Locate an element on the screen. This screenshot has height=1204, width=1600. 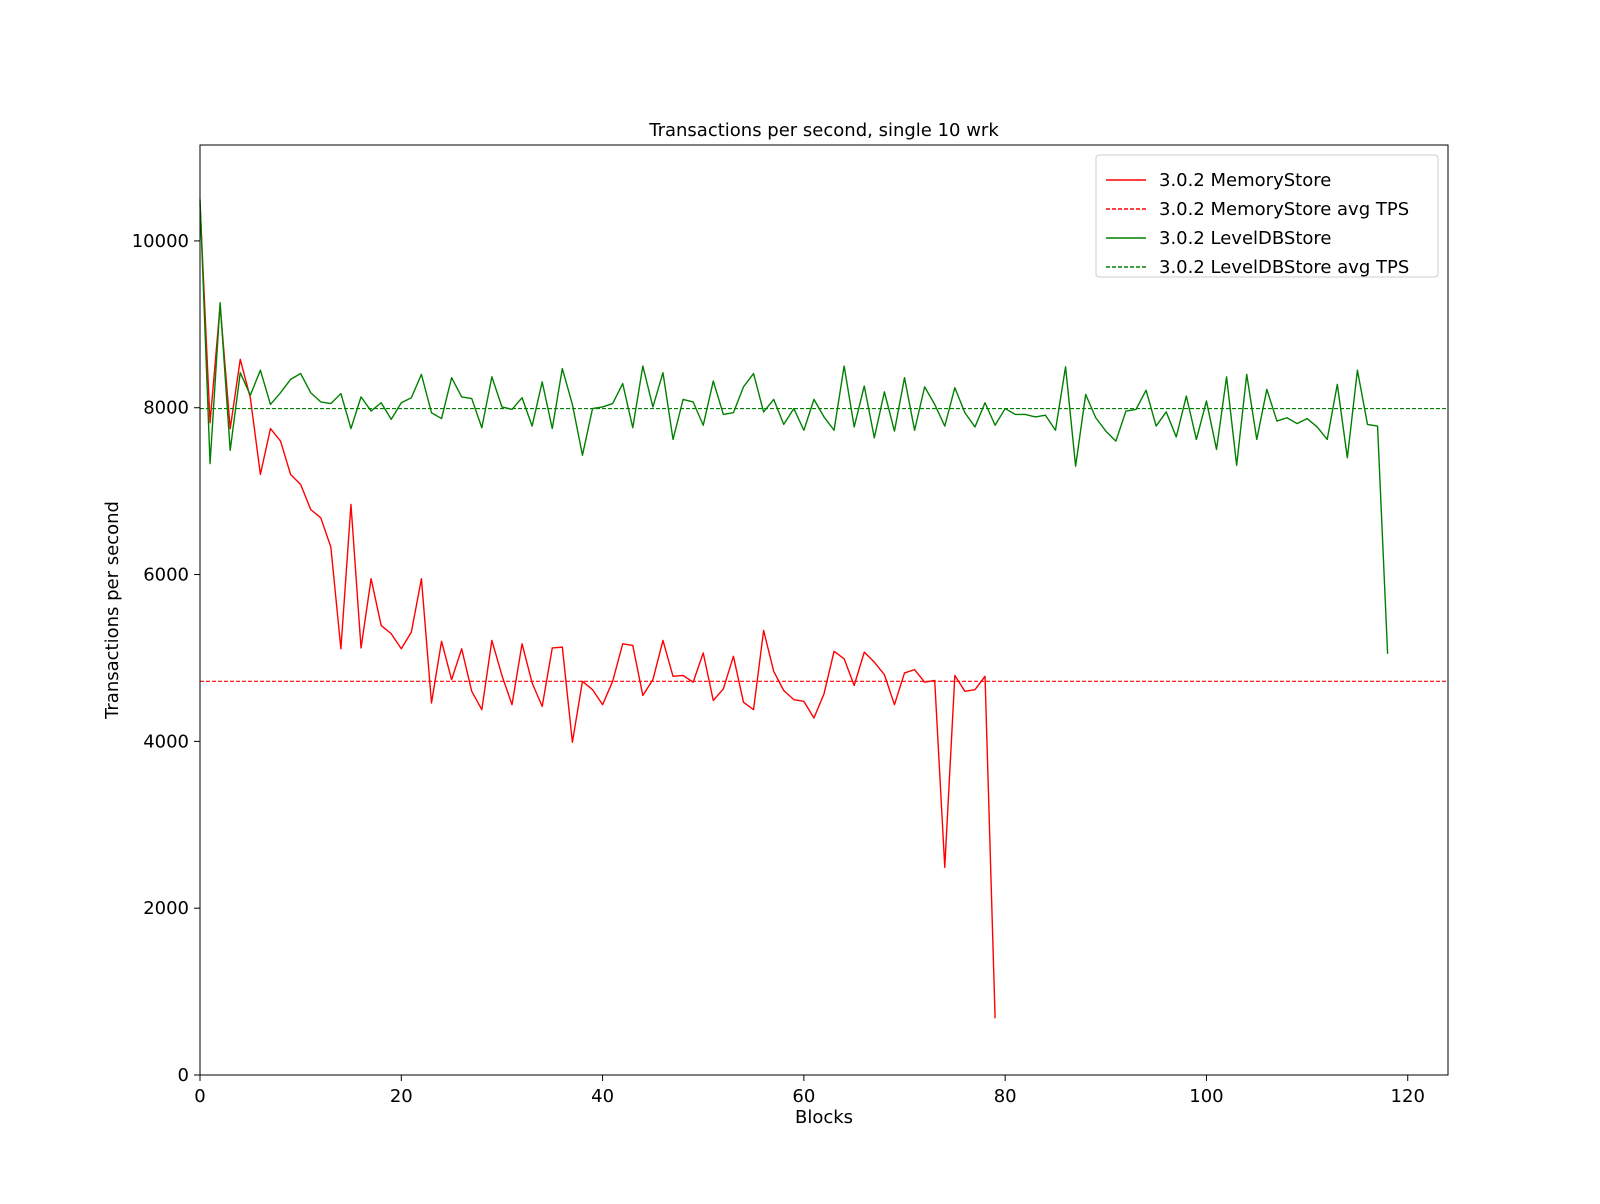
legend-label: 3.0.2 LevelDBStore is located at coordinates (1245, 238).